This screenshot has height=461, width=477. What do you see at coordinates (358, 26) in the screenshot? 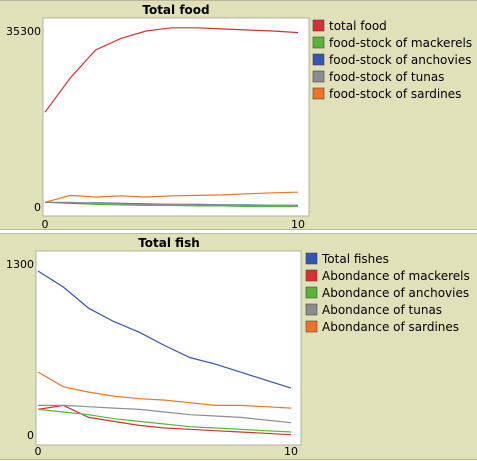
I see `legend-label-total-food: total food` at bounding box center [358, 26].